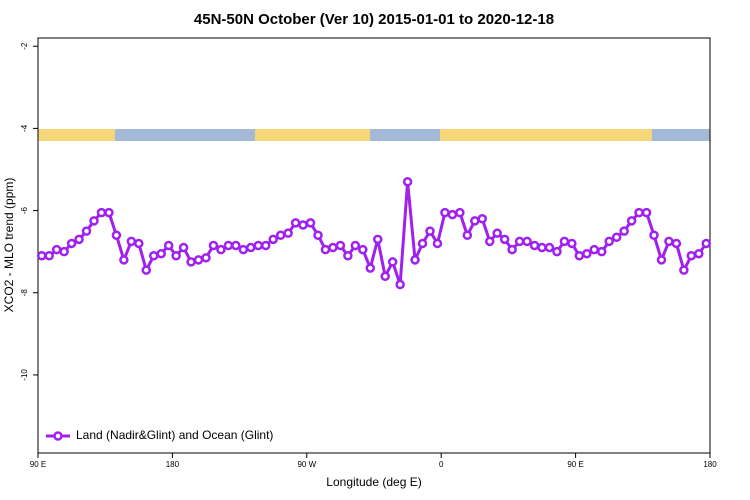 The image size is (750, 500). Describe the element at coordinates (373, 482) in the screenshot. I see `x-axis-label: Longitude (deg E)` at that location.